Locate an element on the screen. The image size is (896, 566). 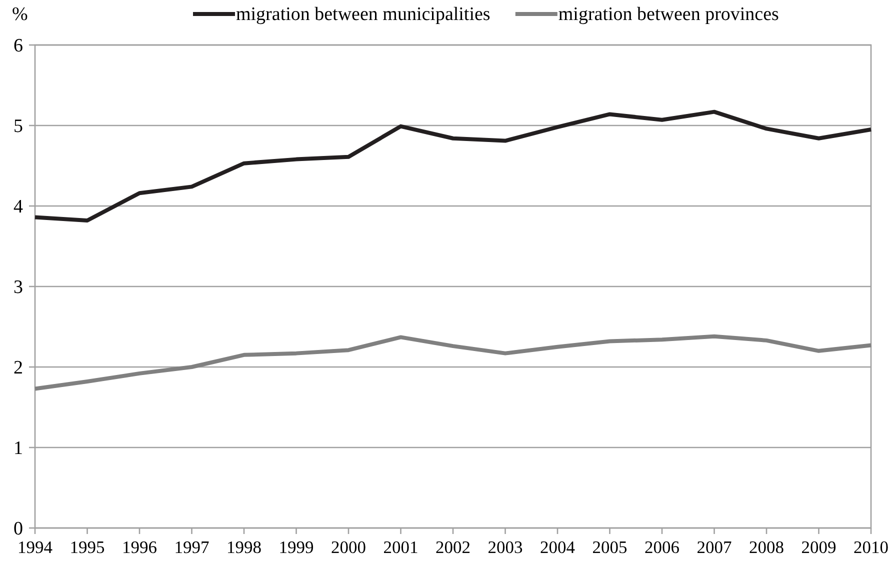
y-tick-label: 5 is located at coordinates (18, 127).